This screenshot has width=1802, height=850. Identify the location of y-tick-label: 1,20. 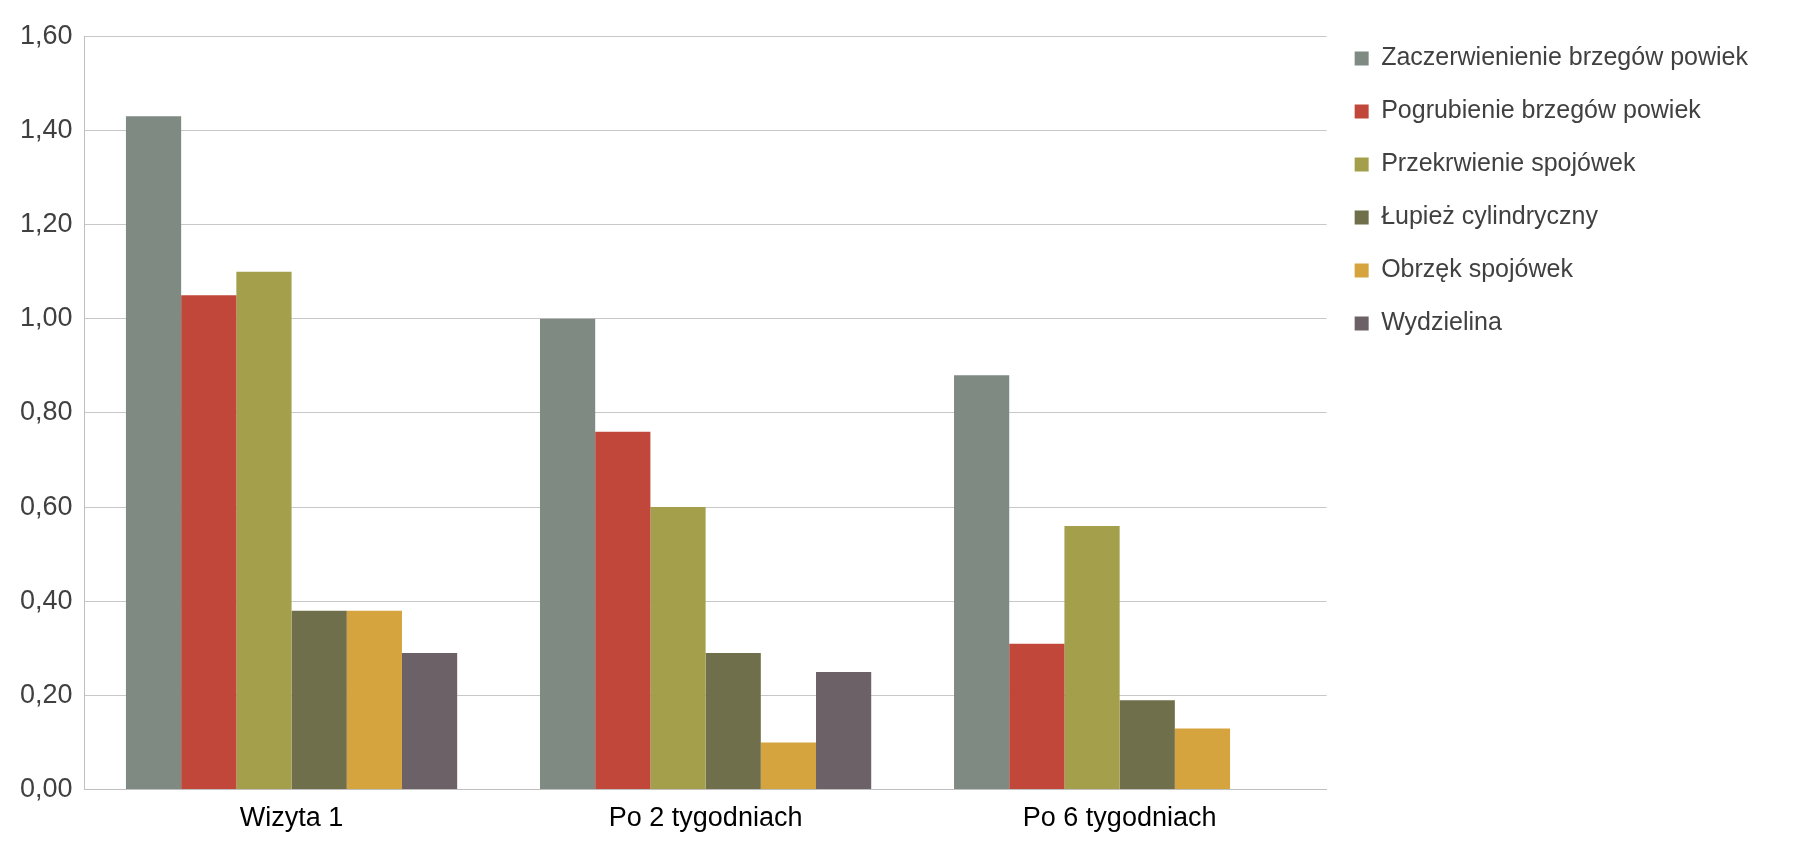
(46, 223).